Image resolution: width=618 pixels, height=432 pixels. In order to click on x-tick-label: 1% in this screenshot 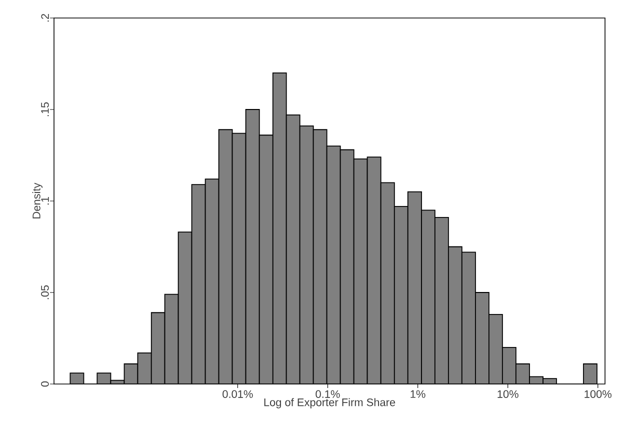, I will do `click(418, 394)`.